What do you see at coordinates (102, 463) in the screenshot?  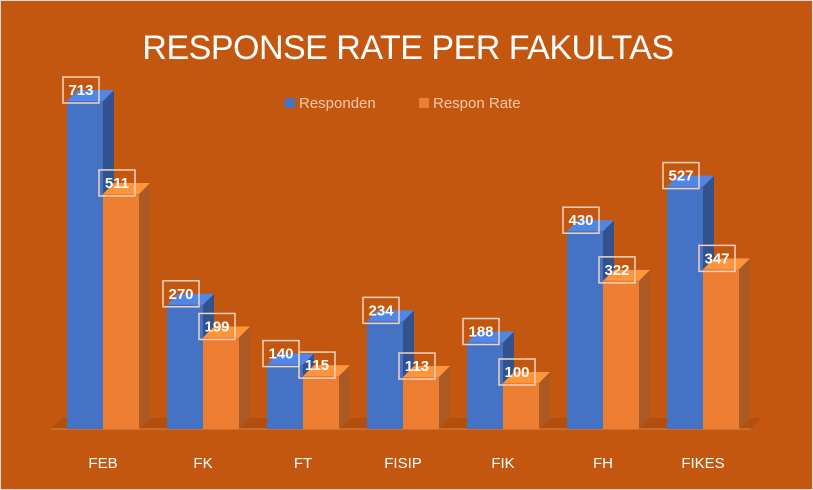 I see `category-tick-feb: FEB` at bounding box center [102, 463].